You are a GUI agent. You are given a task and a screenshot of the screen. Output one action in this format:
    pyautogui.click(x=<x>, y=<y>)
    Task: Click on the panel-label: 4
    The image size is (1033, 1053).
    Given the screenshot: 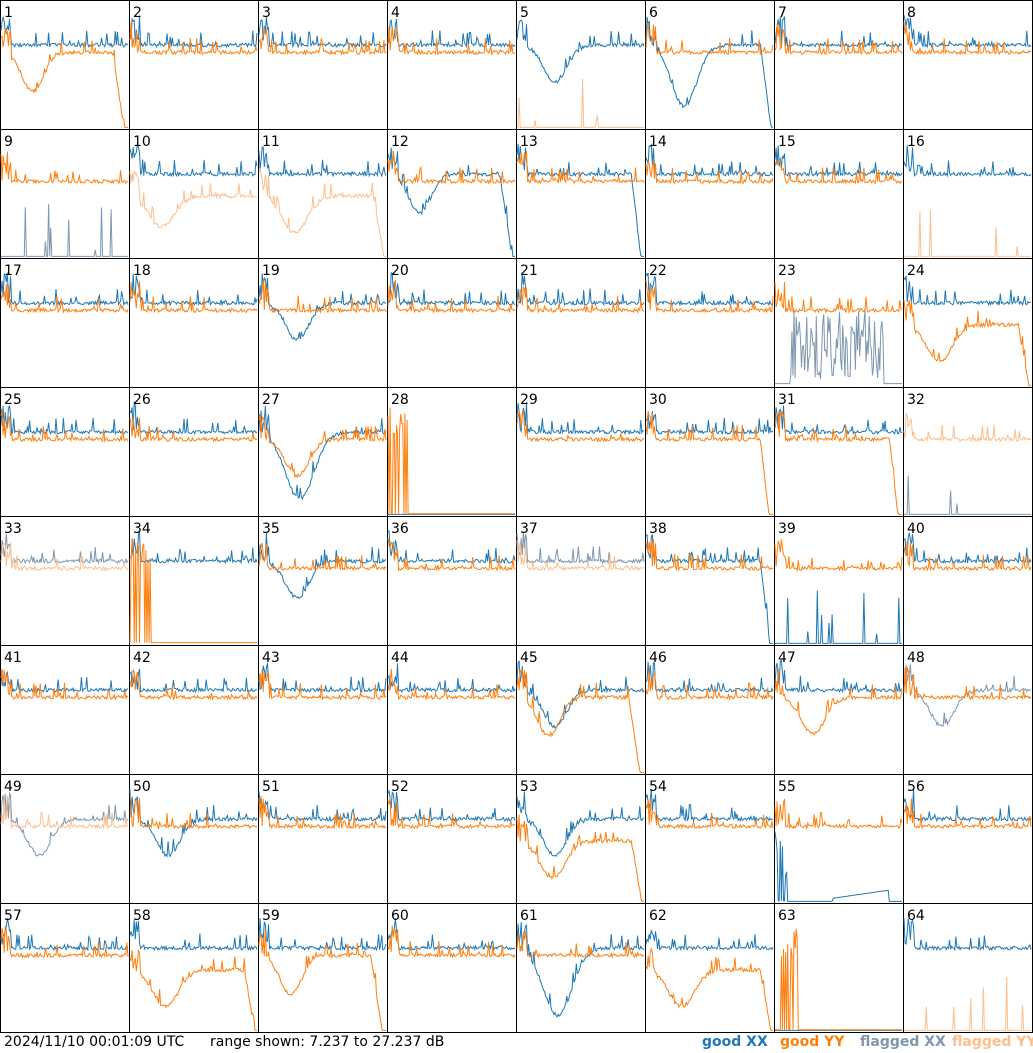 What is the action you would take?
    pyautogui.click(x=395, y=13)
    